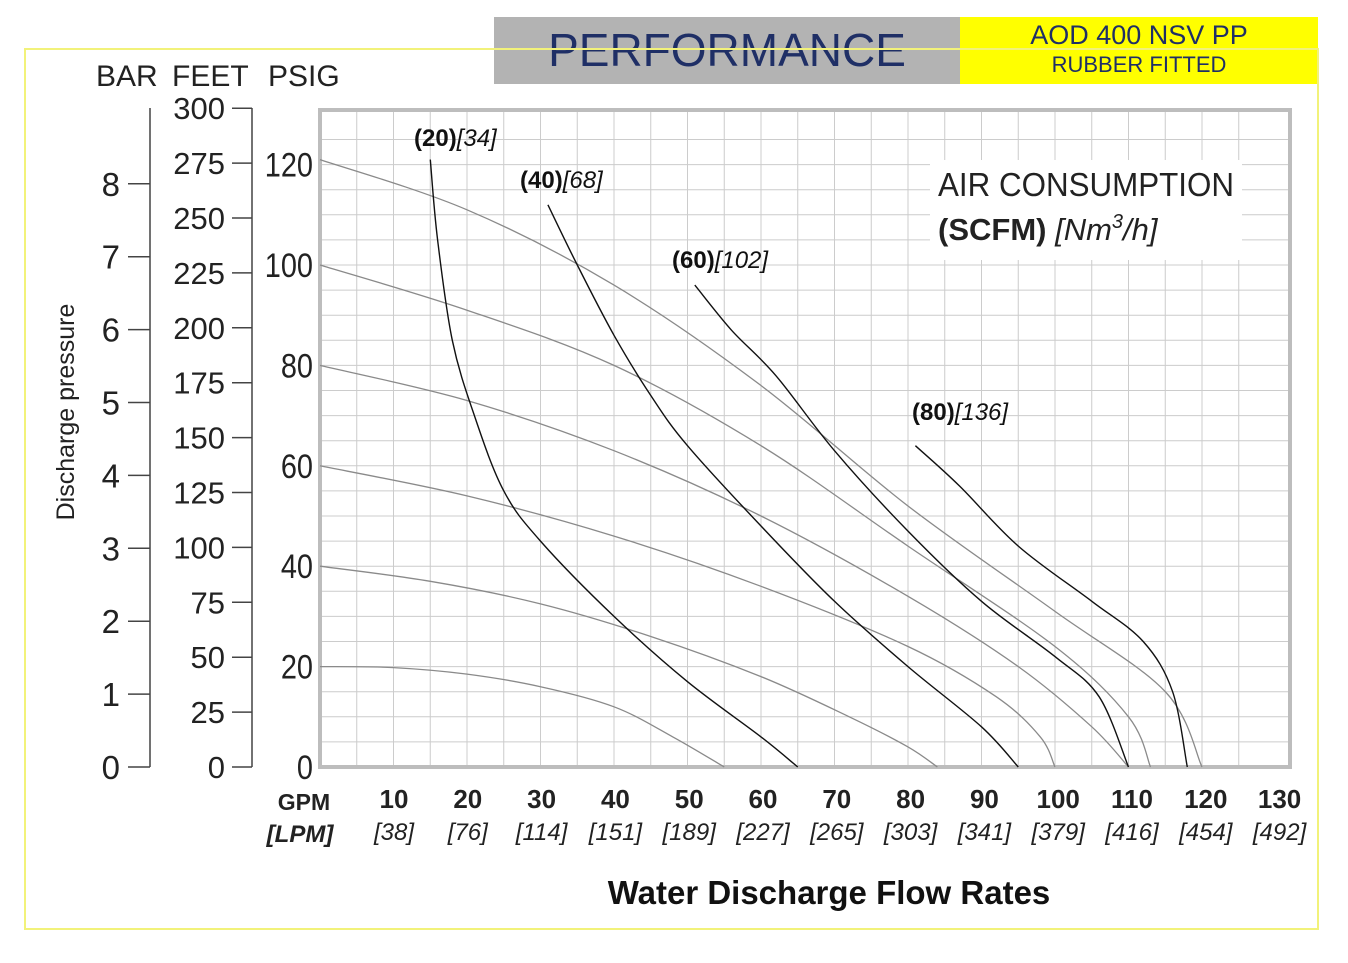  Describe the element at coordinates (111, 621) in the screenshot. I see `bar-tick-label: 2` at that location.